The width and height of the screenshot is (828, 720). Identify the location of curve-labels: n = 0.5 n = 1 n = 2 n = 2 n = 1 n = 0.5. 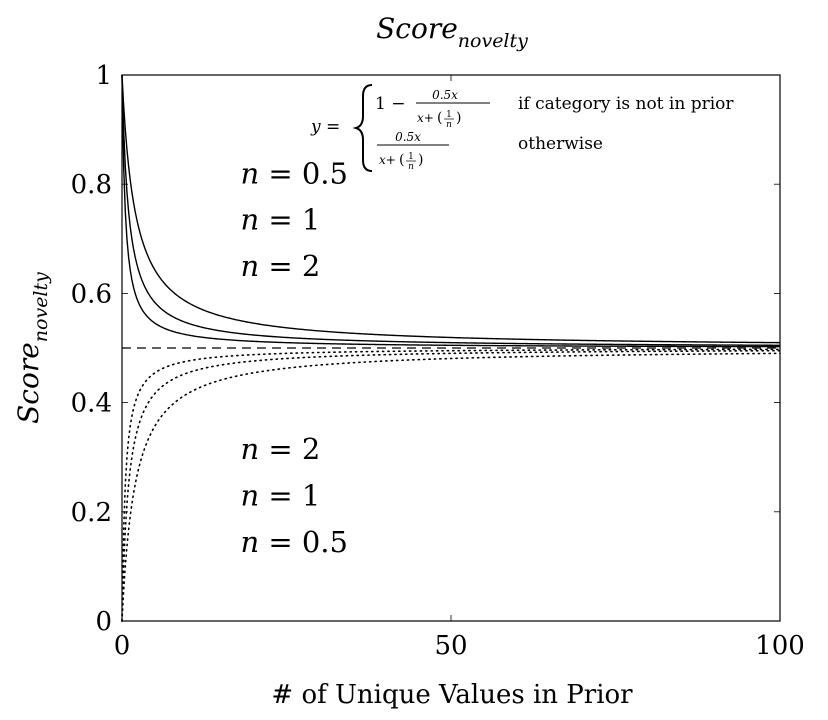
(294, 357).